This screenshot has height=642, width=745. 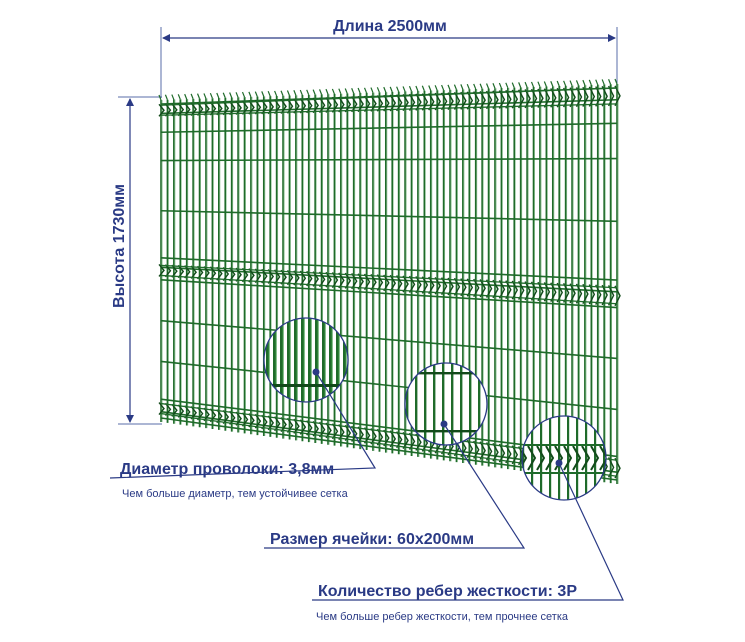 What do you see at coordinates (227, 469) in the screenshot?
I see `wire-diameter-title: Диаметр проволоки: 3,8мм` at bounding box center [227, 469].